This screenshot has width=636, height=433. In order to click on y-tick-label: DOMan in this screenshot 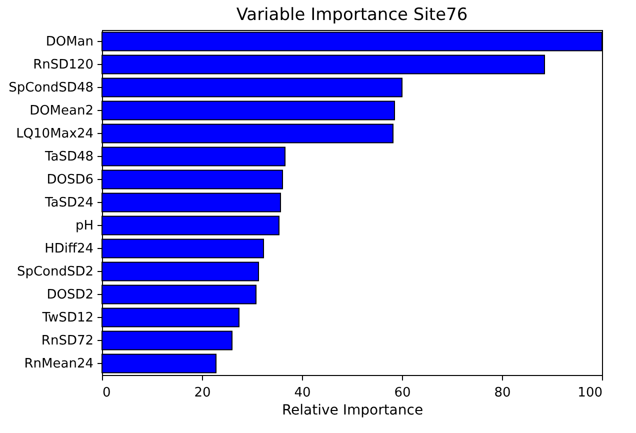, I will do `click(70, 42)`.